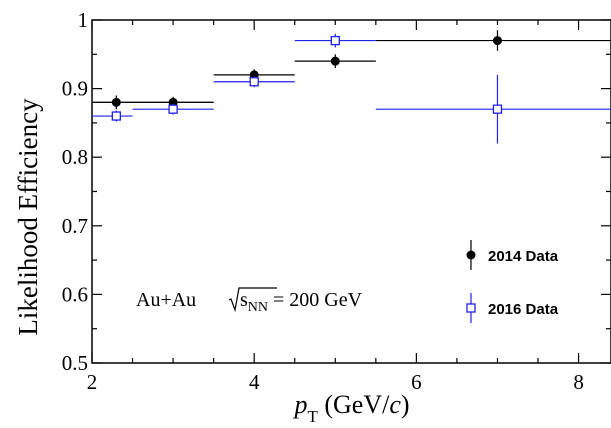 The height and width of the screenshot is (428, 611). What do you see at coordinates (312, 416) in the screenshot?
I see `x-axis-label-subscript: T` at bounding box center [312, 416].